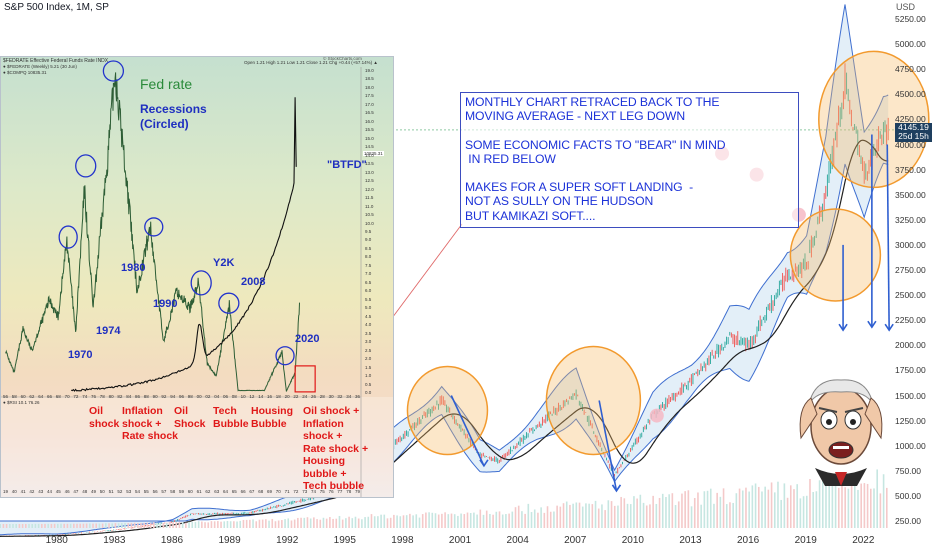 The width and height of the screenshot is (932, 550). What do you see at coordinates (182, 396) in the screenshot?
I see `inset-x-tick: 96` at bounding box center [182, 396].